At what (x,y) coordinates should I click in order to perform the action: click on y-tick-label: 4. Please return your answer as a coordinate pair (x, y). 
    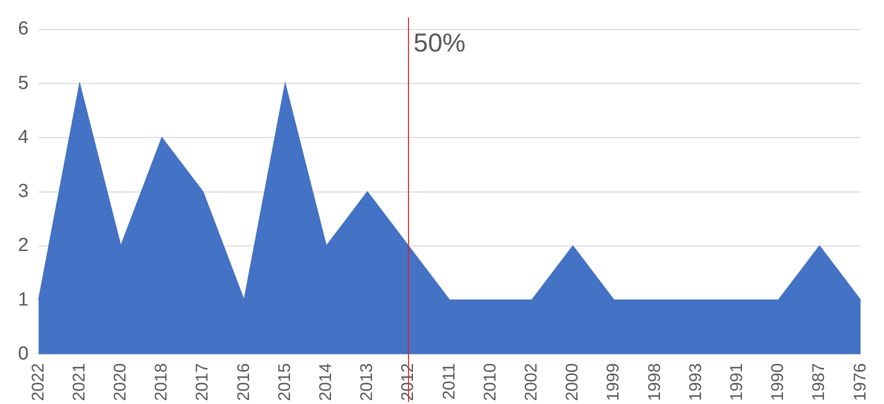
    Looking at the image, I should click on (23, 137).